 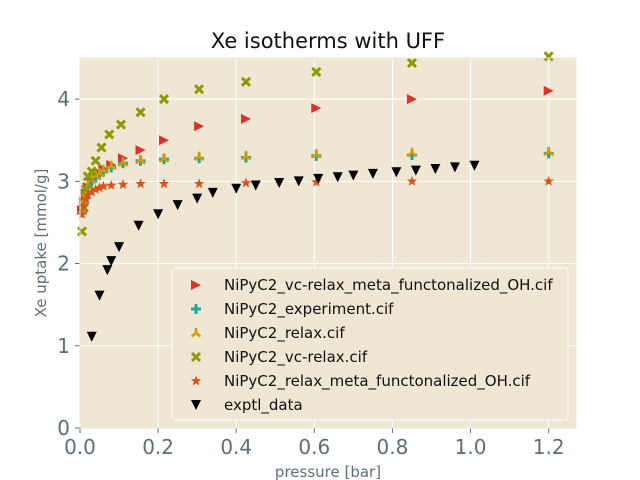 What do you see at coordinates (328, 41) in the screenshot?
I see `chart-title: Xe isotherms with UFF` at bounding box center [328, 41].